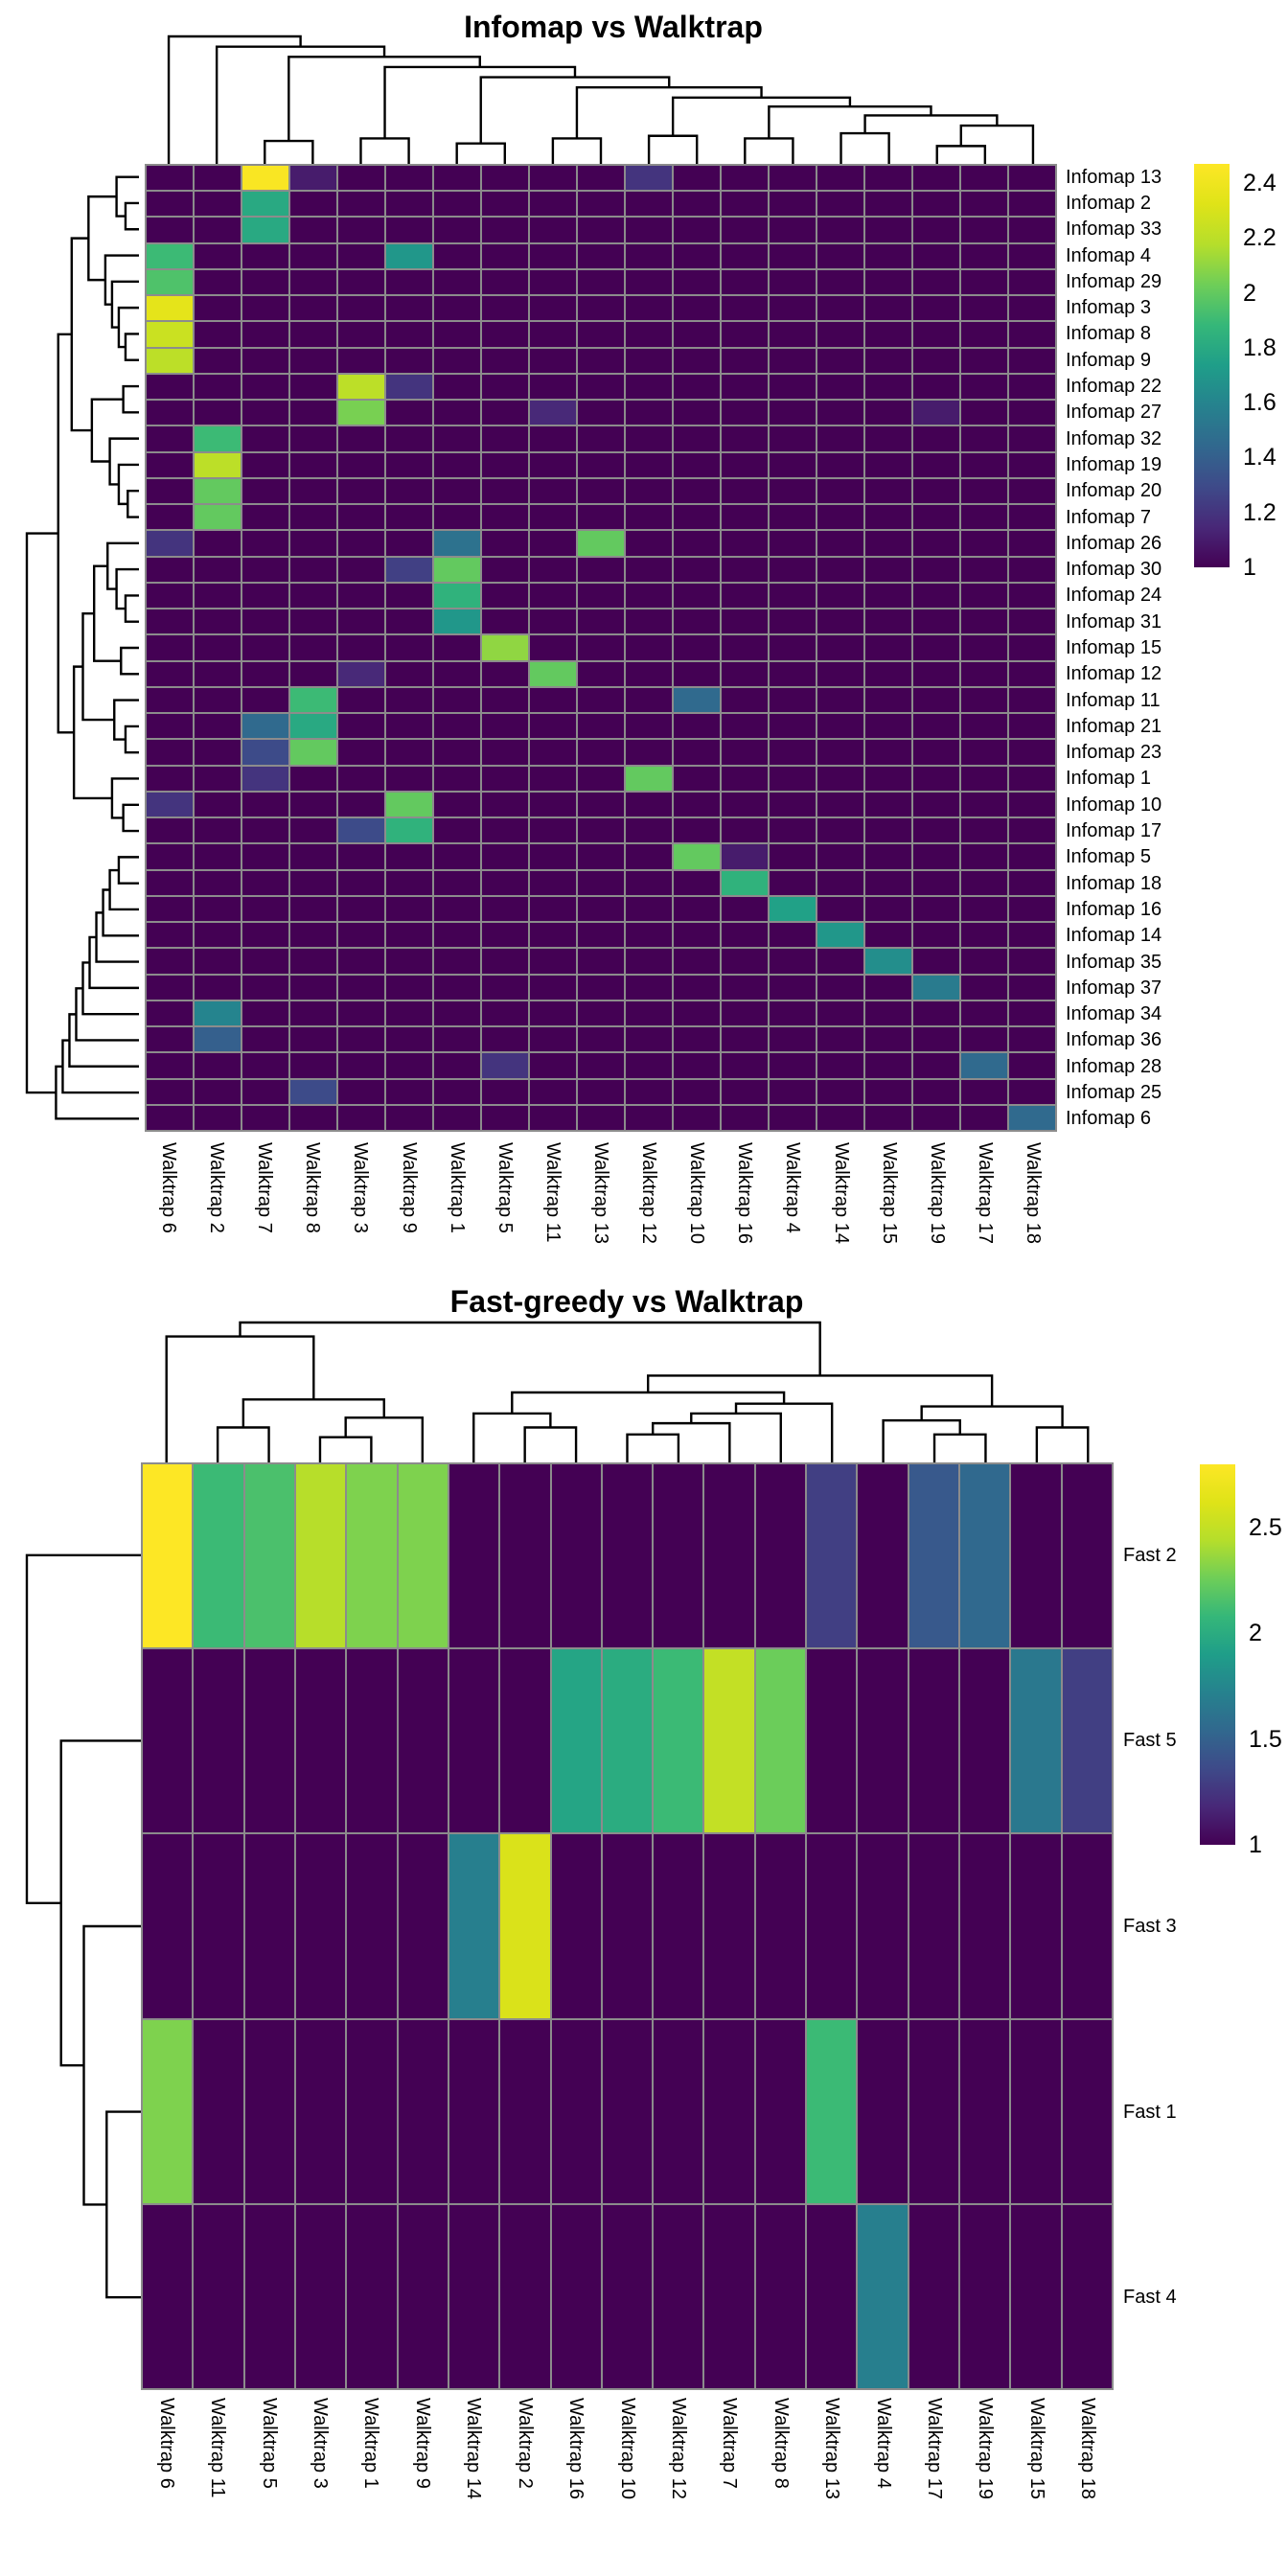 This screenshot has width=1288, height=2576. What do you see at coordinates (831, 2448) in the screenshot?
I see `col-label: Walktrap 13` at bounding box center [831, 2448].